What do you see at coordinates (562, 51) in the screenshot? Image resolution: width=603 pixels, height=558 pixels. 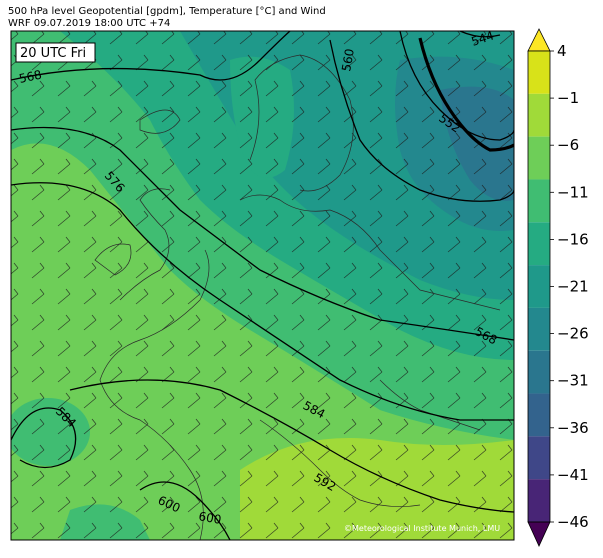 I see `colorbar-tick-label: 4` at bounding box center [562, 51].